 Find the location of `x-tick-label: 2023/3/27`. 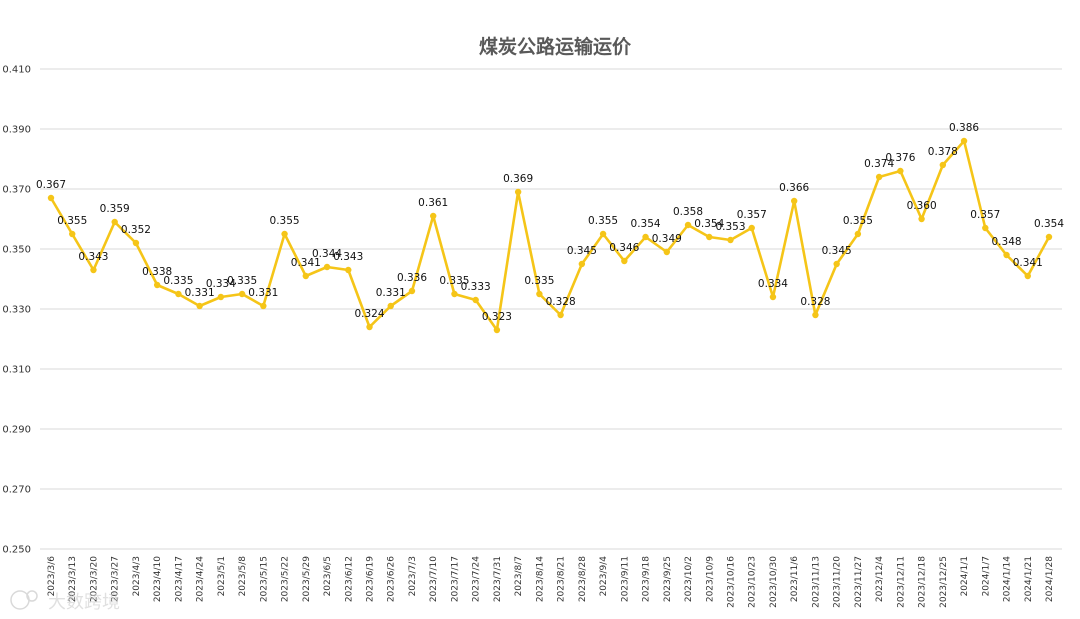

x-tick-label: 2023/3/27 is located at coordinates (116, 579).